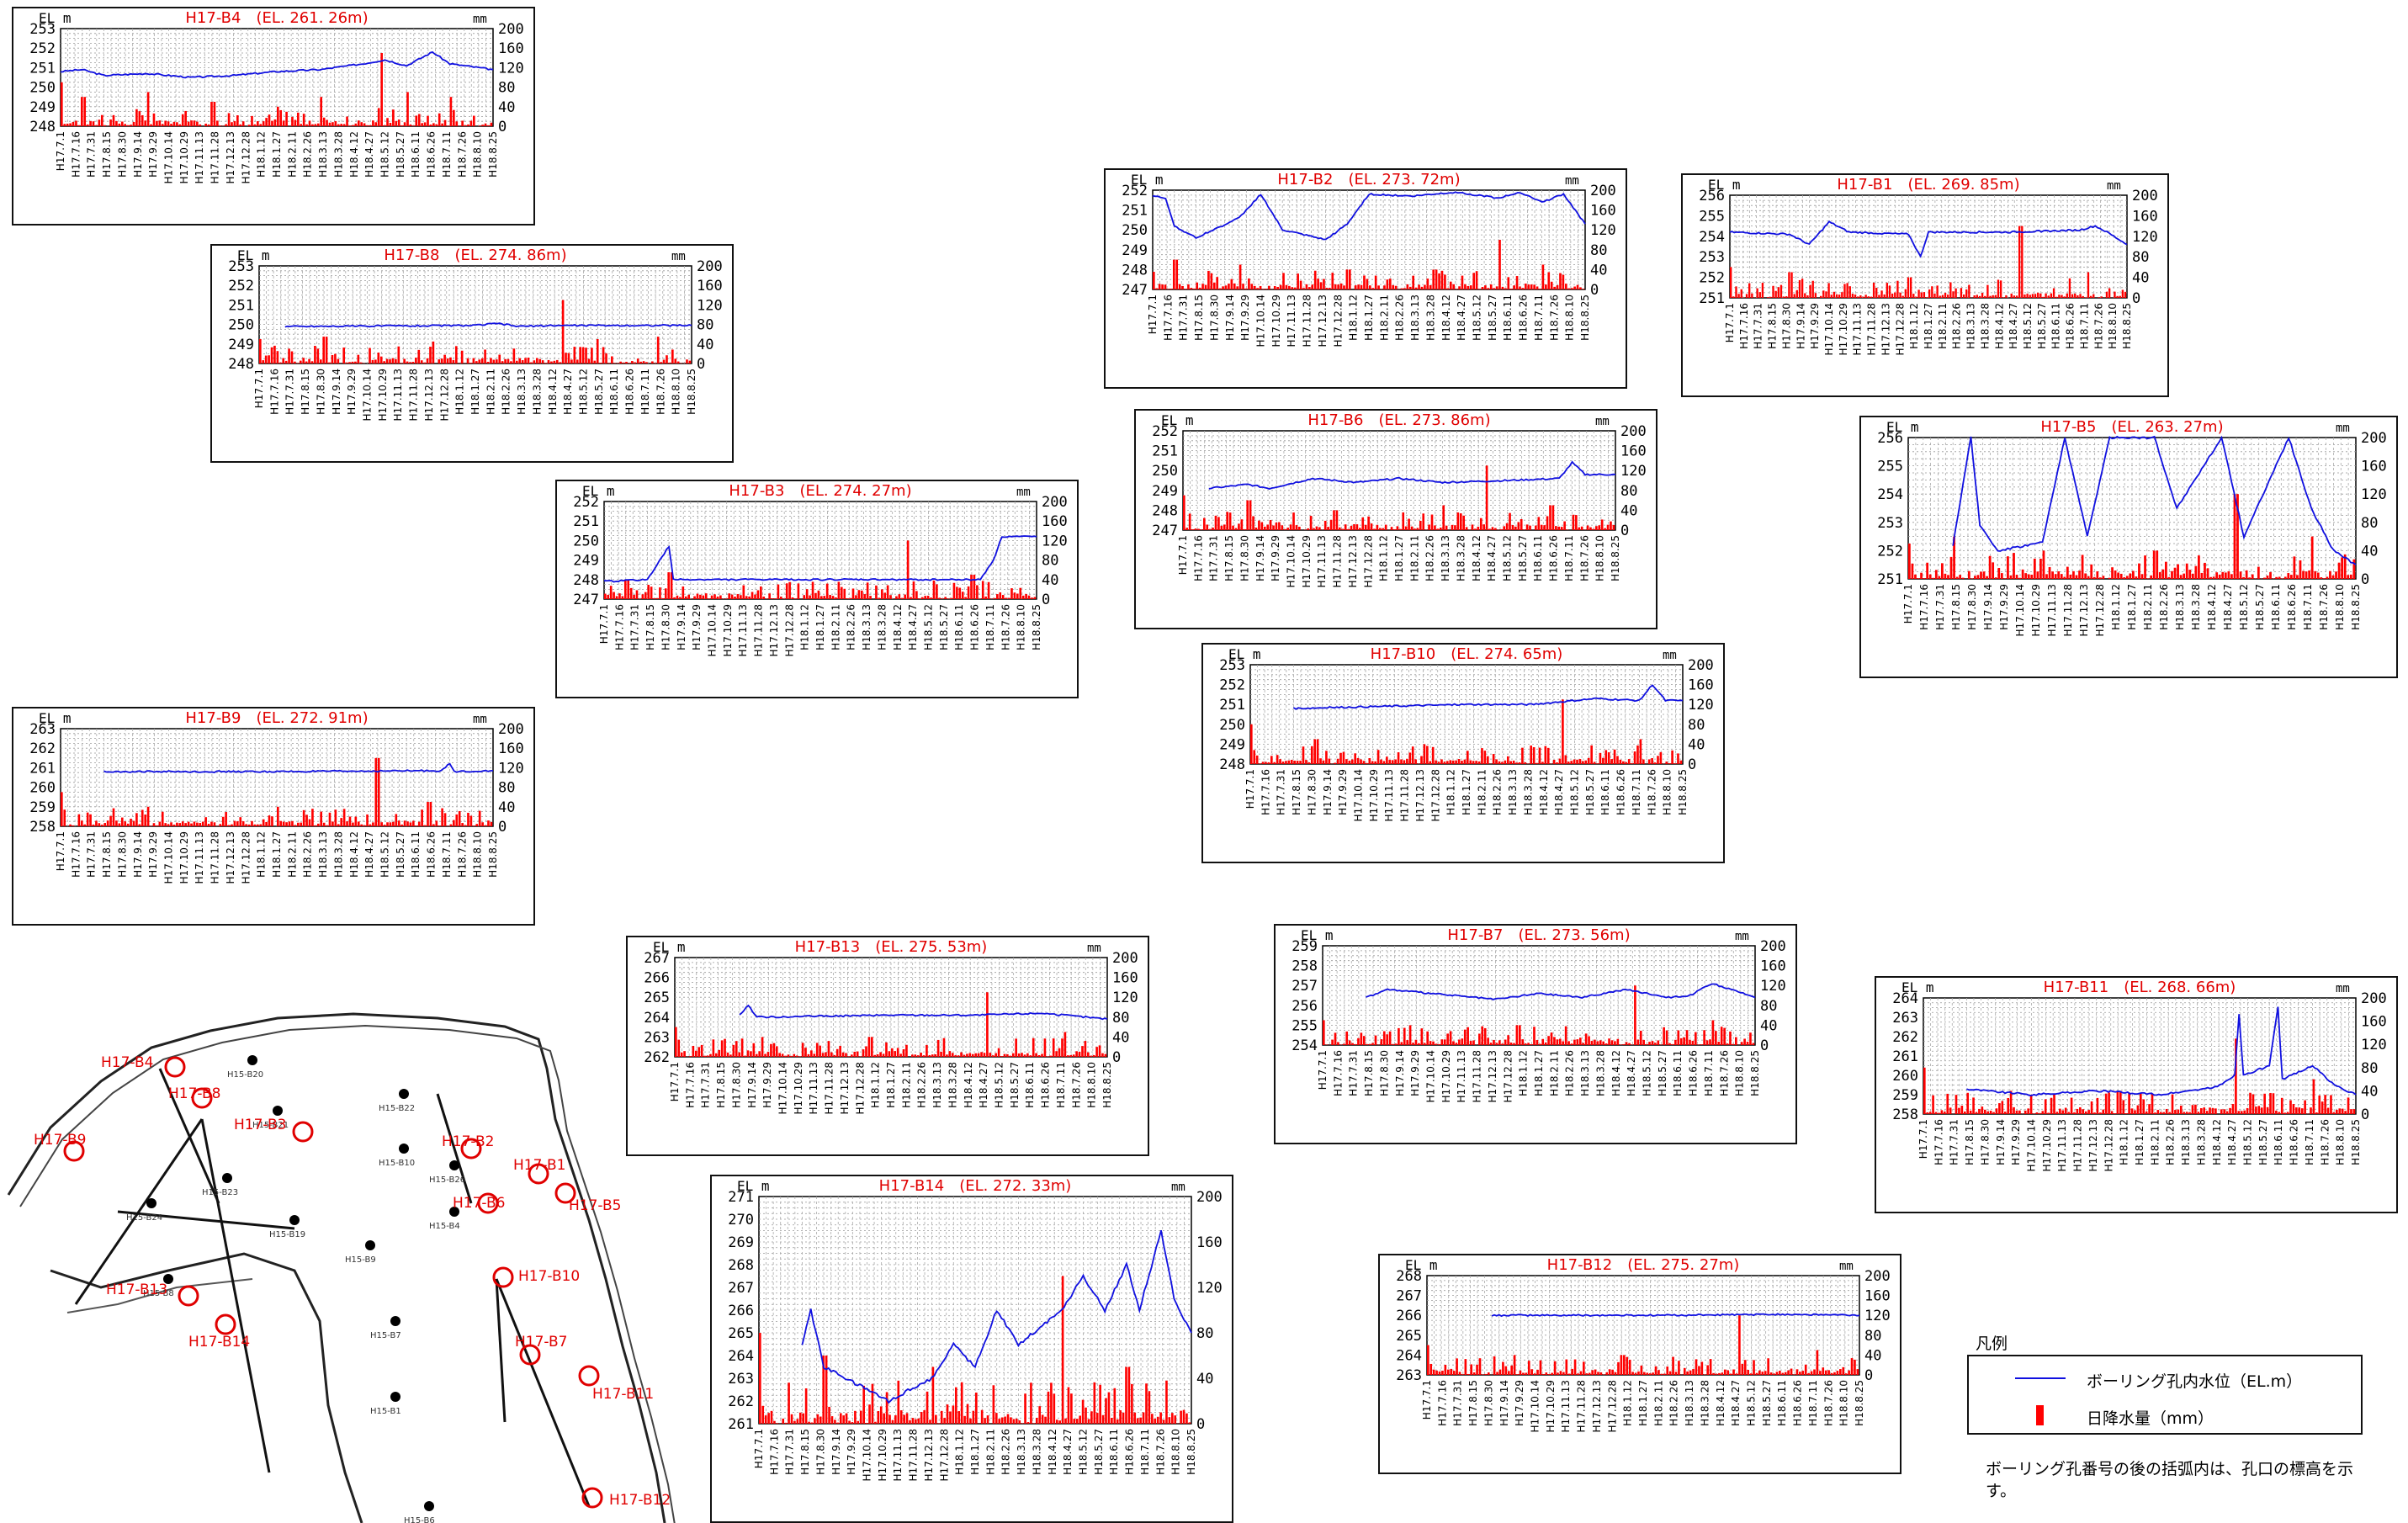 The height and width of the screenshot is (1523, 2408). I want to click on x-tick-label: H17.12.28, so click(1435, 795).